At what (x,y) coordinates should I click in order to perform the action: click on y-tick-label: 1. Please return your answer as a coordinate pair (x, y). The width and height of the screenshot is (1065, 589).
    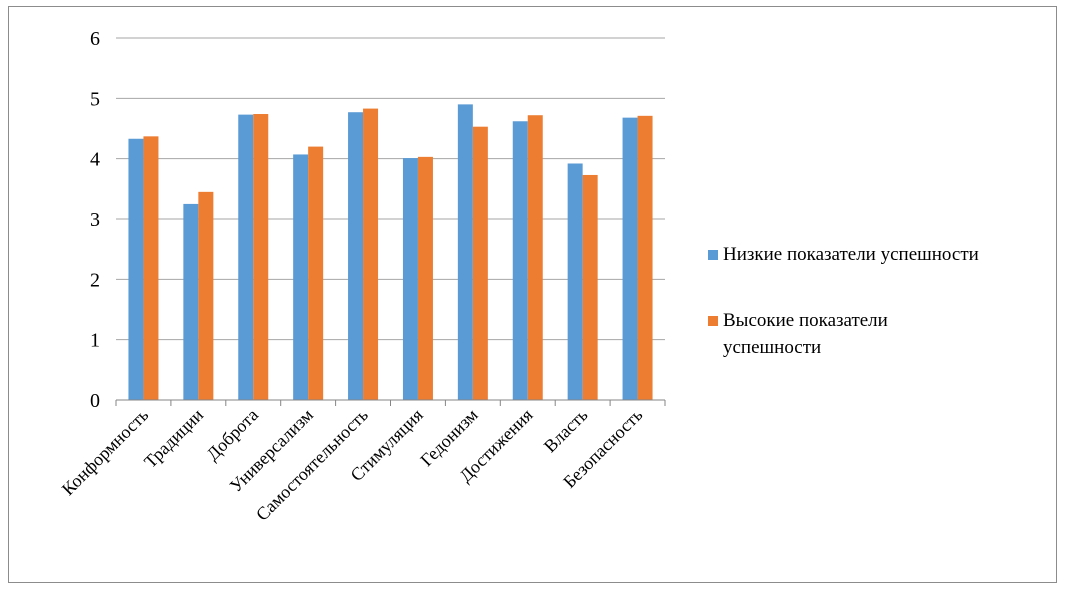
    Looking at the image, I should click on (95, 341).